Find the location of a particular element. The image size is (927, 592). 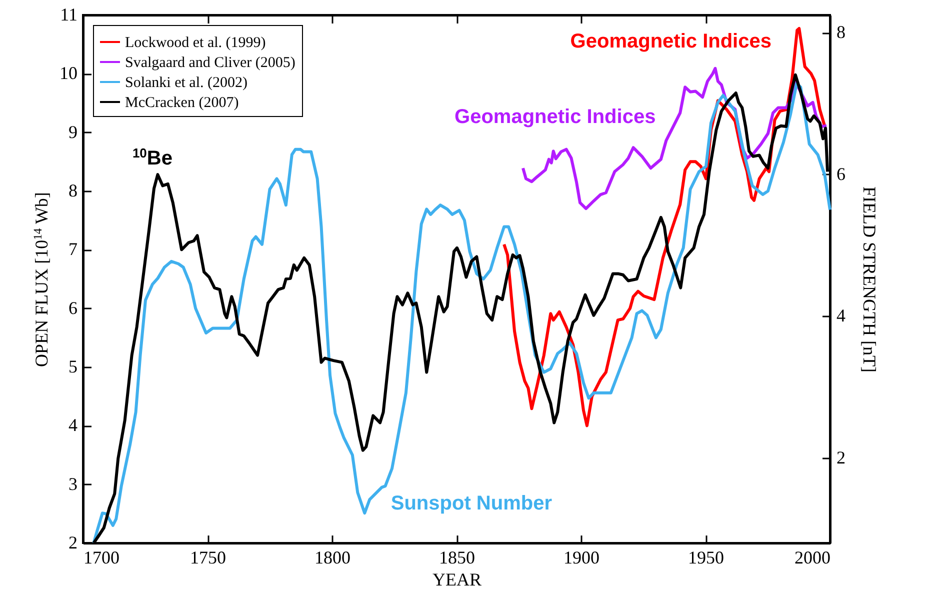

y-tick-label: 5 is located at coordinates (73, 366).